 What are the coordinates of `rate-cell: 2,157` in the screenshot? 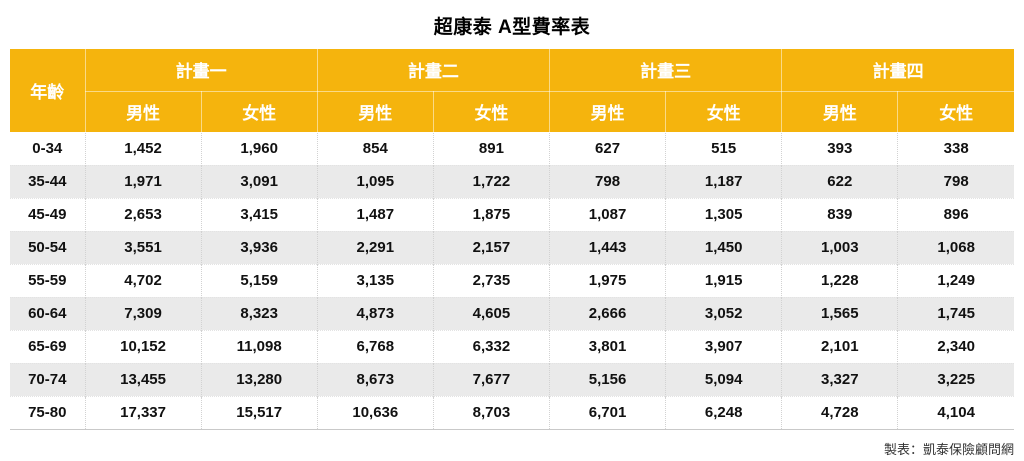 It's located at (491, 247).